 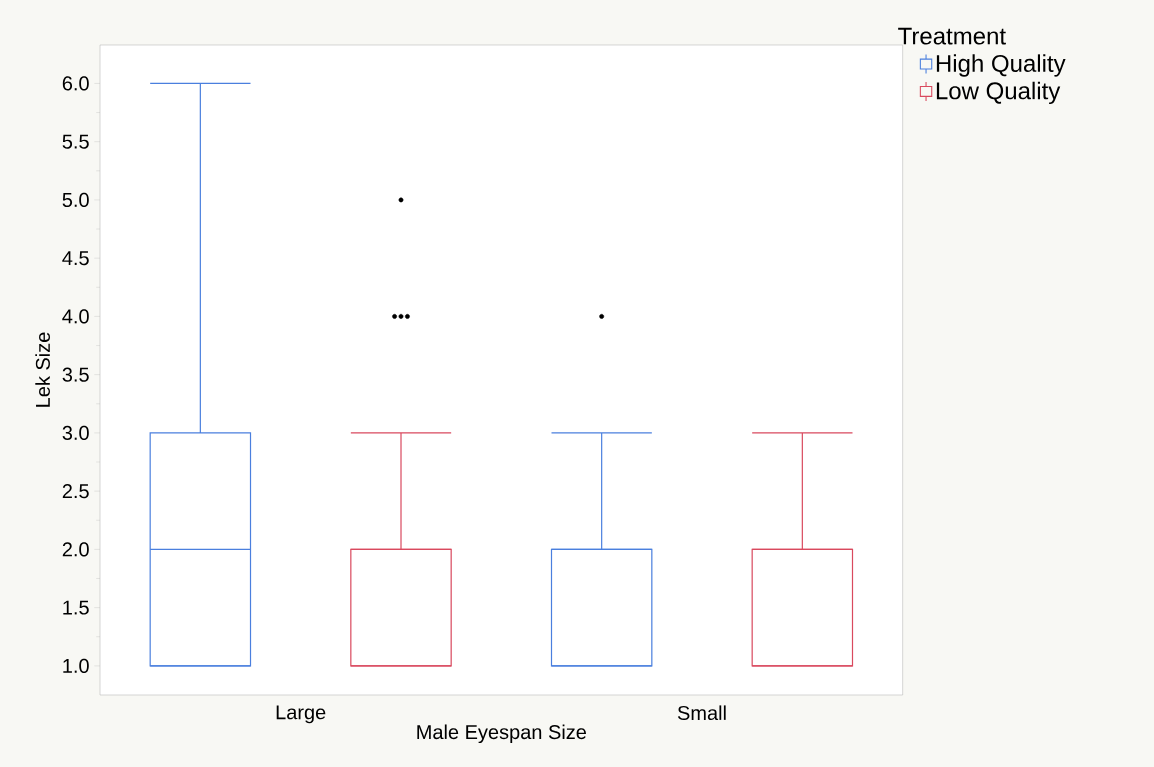 What do you see at coordinates (75, 432) in the screenshot?
I see `y-tick-label: 3.0` at bounding box center [75, 432].